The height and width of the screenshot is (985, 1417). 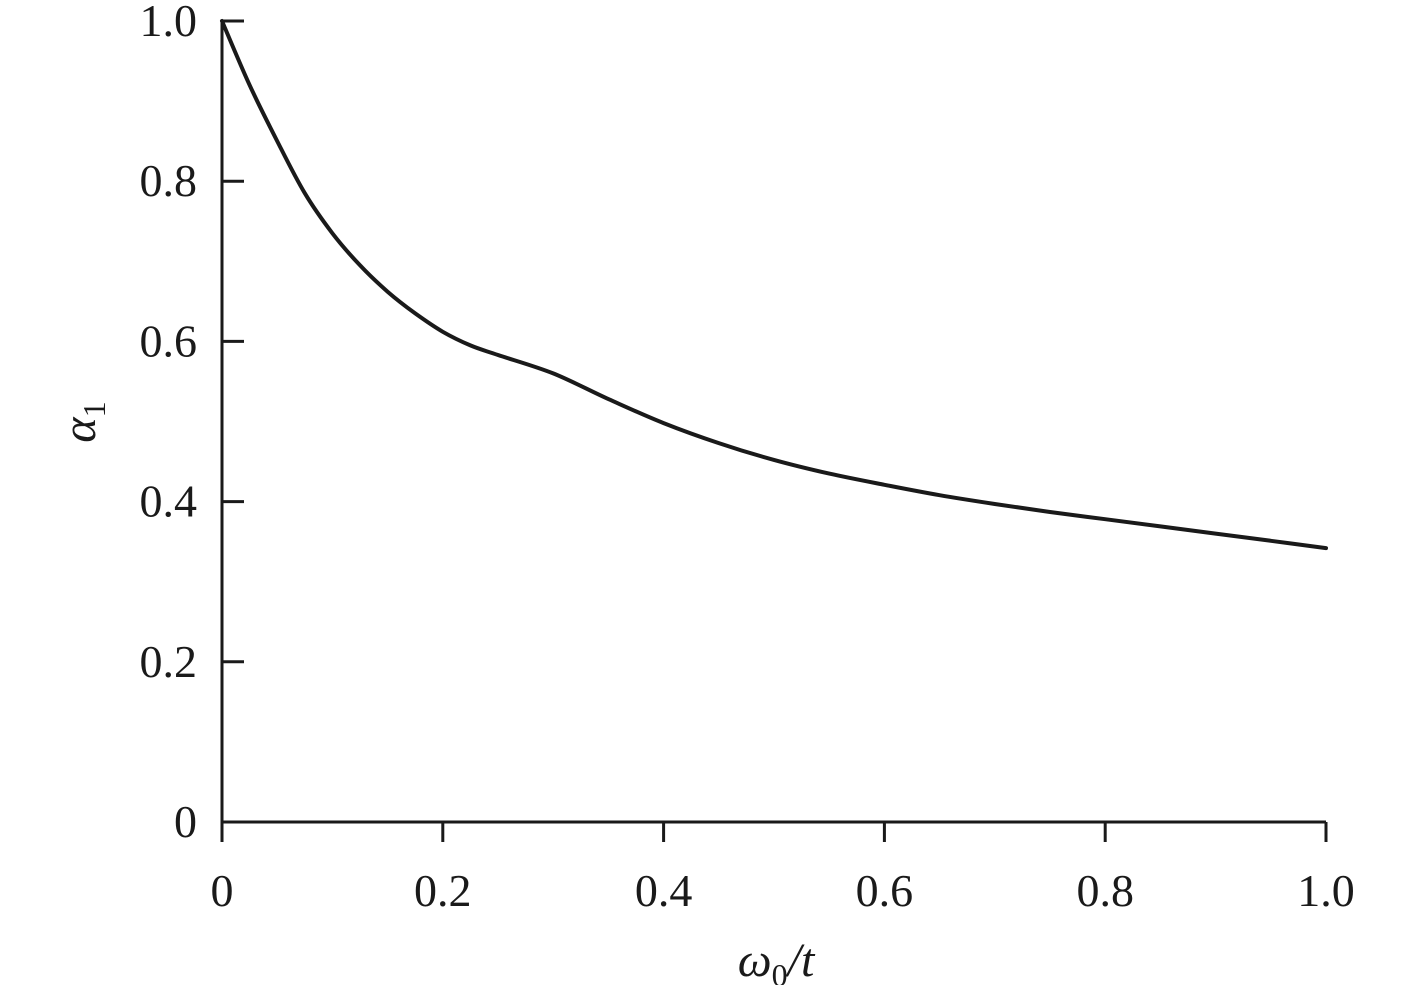 I want to click on y-axis-title-main: α, so click(x=79, y=430).